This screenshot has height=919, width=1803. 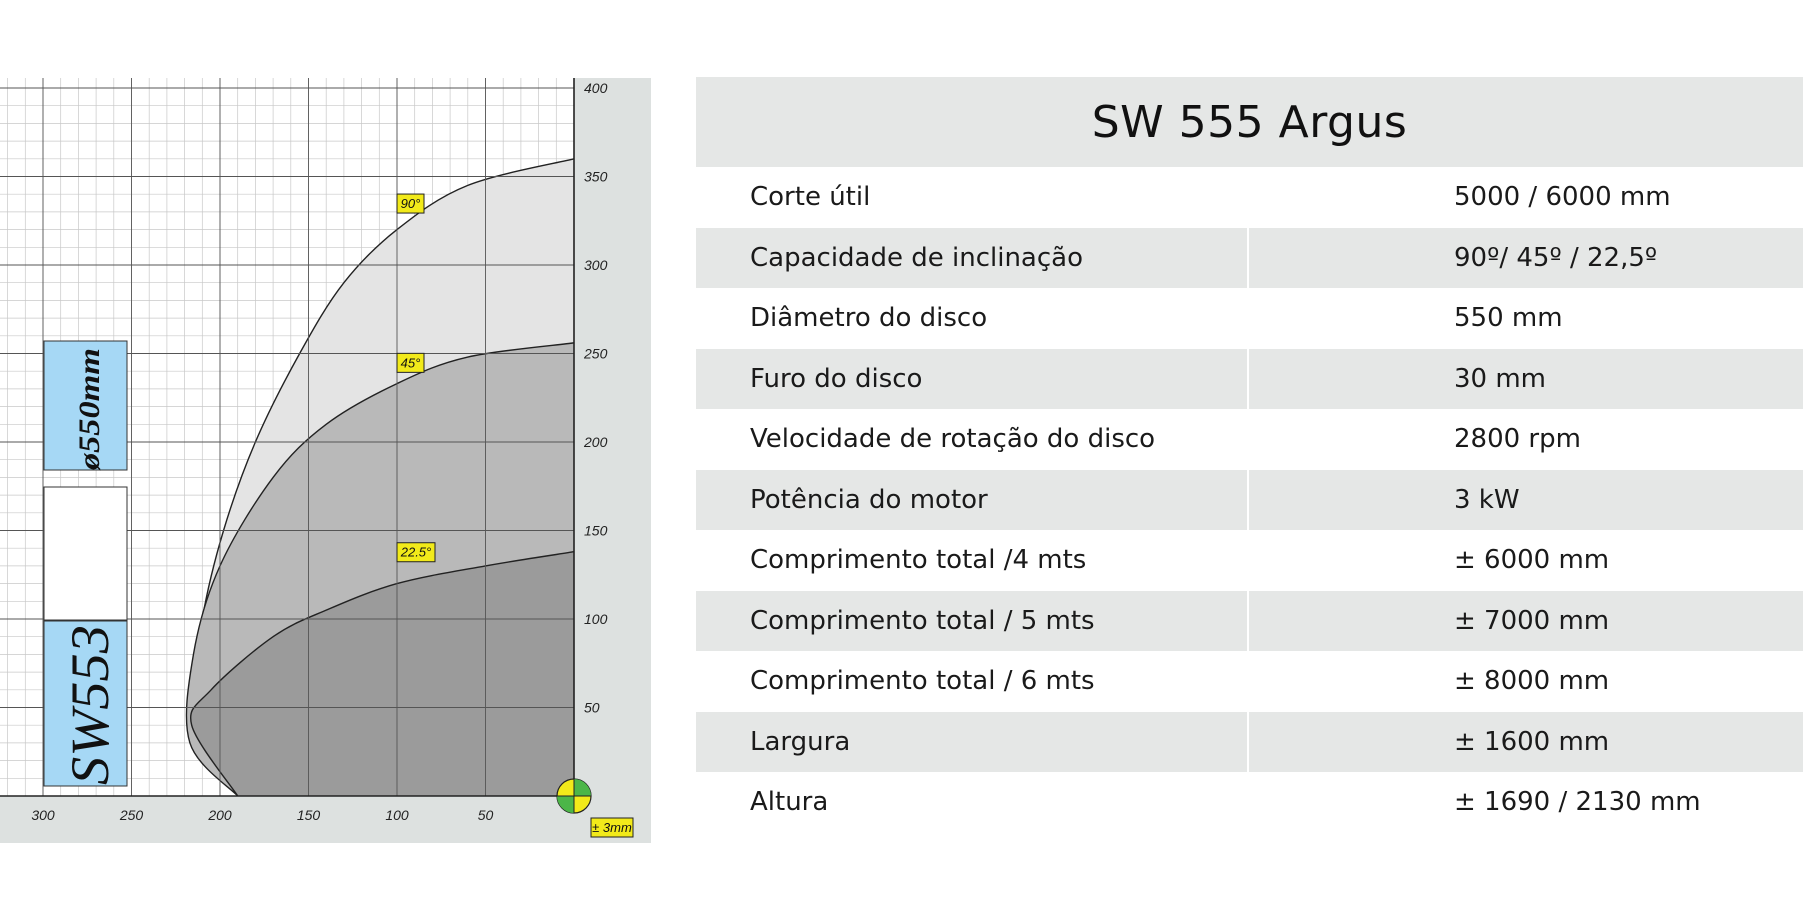 What do you see at coordinates (972, 499) in the screenshot?
I see `spec-label: Potência do motor` at bounding box center [972, 499].